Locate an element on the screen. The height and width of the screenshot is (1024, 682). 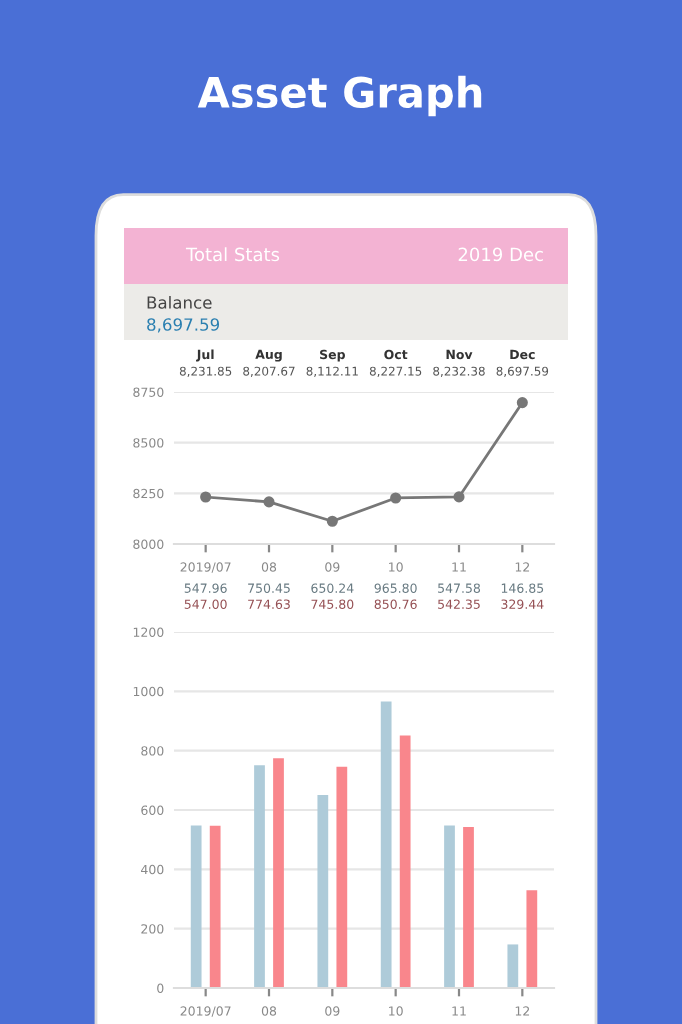
chart-subtitle: Total Stats is located at coordinates (232, 254).